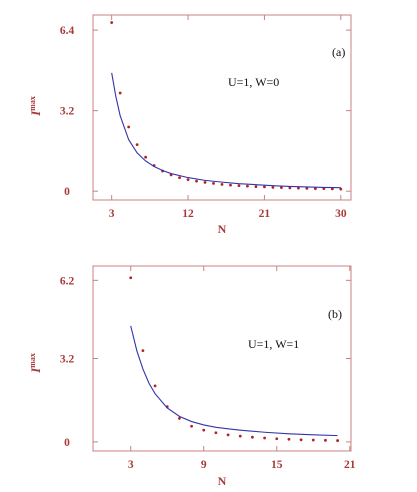 The width and height of the screenshot is (417, 492). Describe the element at coordinates (273, 344) in the screenshot. I see `parameter-annotation: U=1, W=1` at that location.